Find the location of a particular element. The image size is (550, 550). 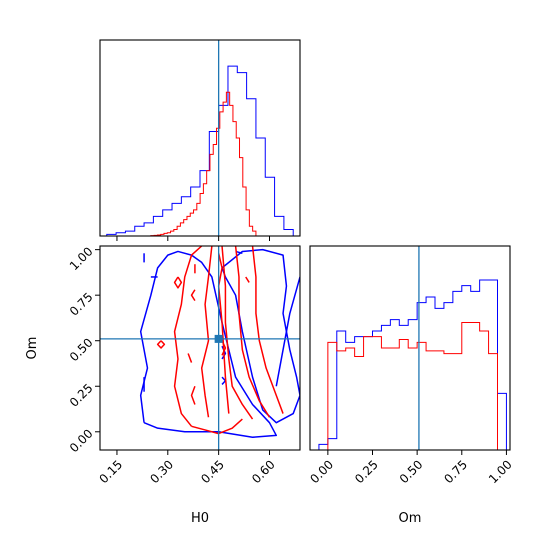

truth-marker is located at coordinates (218, 338).